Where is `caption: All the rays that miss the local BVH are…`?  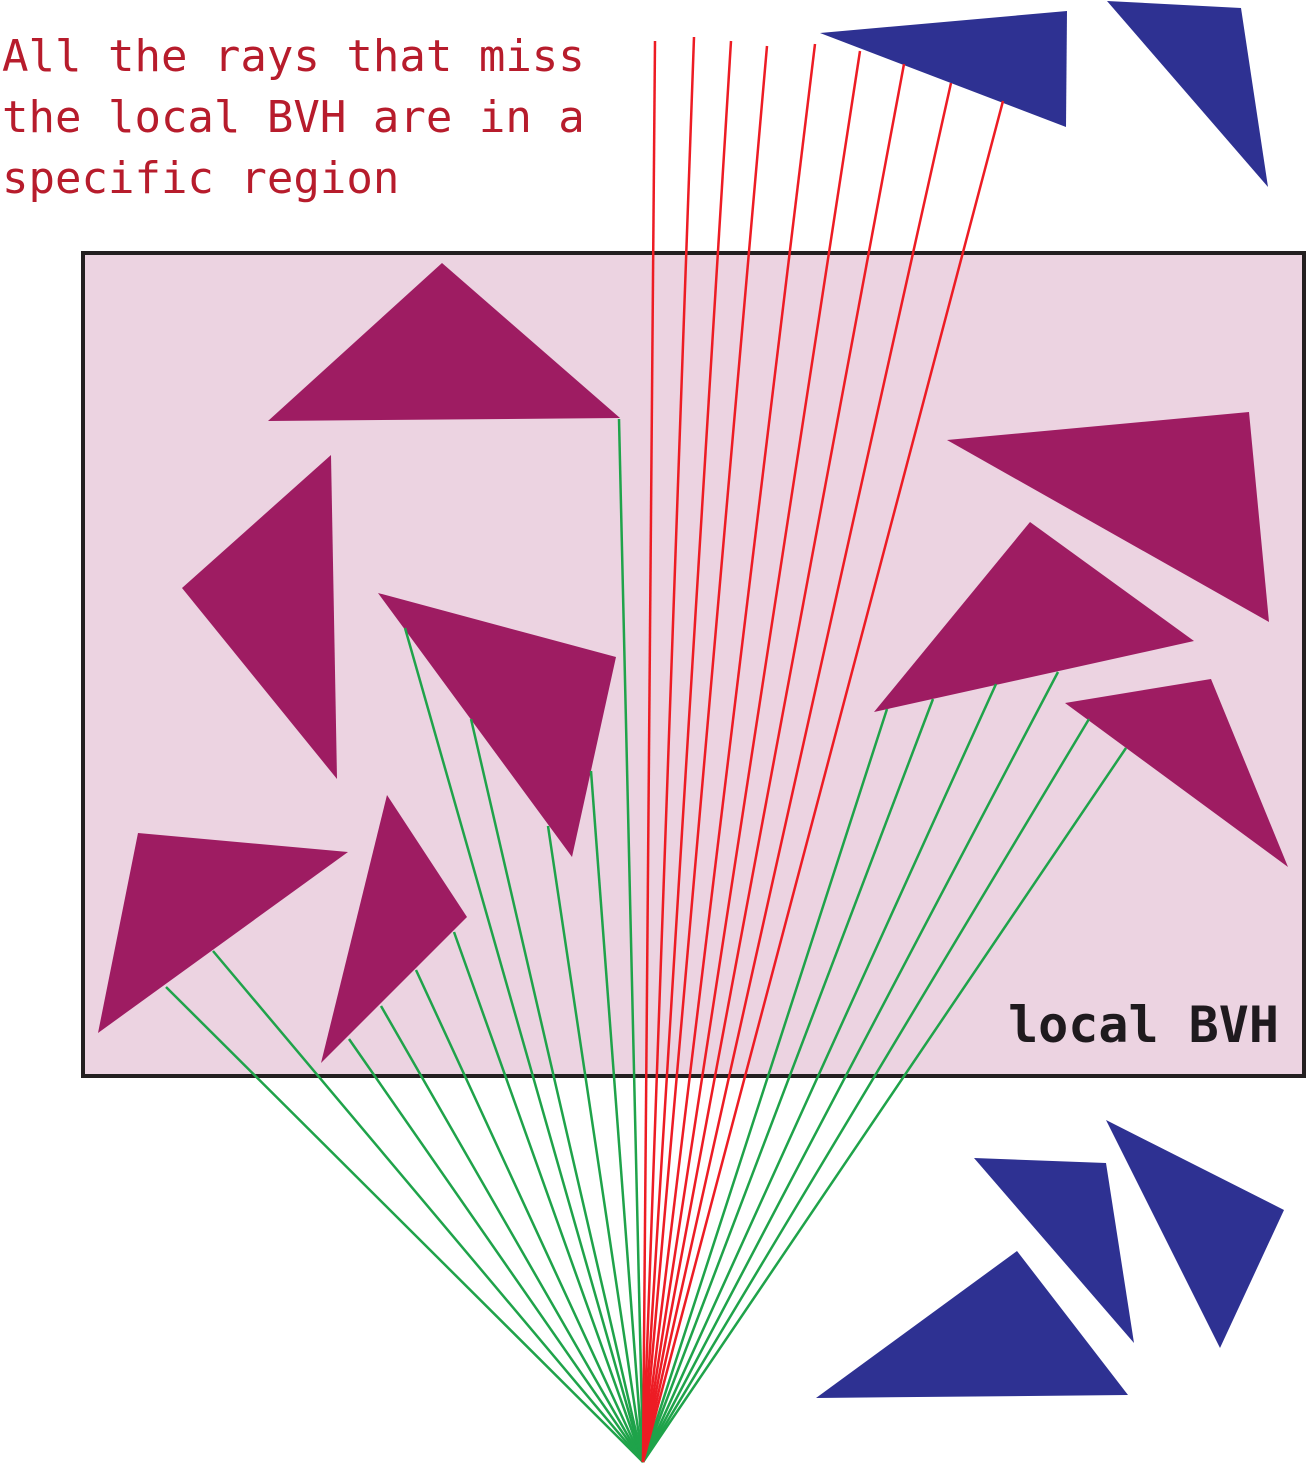
caption: All the rays that miss the local BVH are… is located at coordinates (293, 117).